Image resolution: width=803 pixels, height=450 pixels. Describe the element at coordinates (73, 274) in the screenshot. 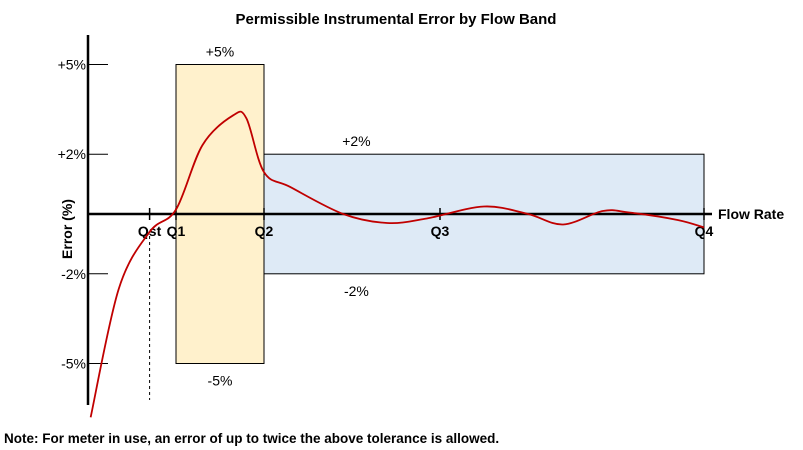

I see `y-tick-label: -2%` at that location.